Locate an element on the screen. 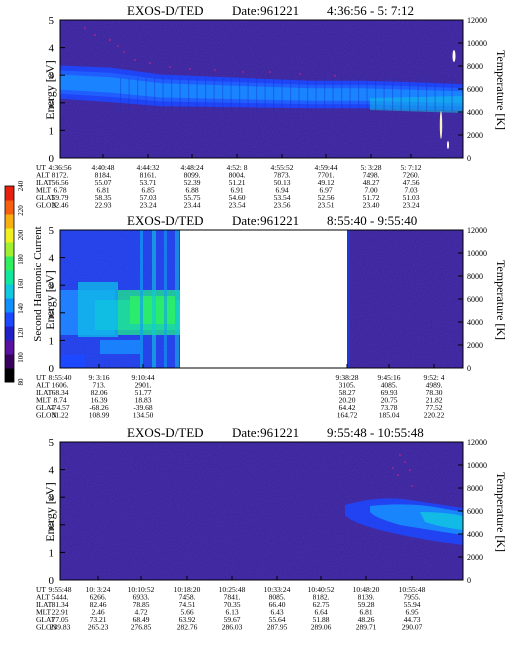  ytick-label-left: 0 is located at coordinates (52, 159).